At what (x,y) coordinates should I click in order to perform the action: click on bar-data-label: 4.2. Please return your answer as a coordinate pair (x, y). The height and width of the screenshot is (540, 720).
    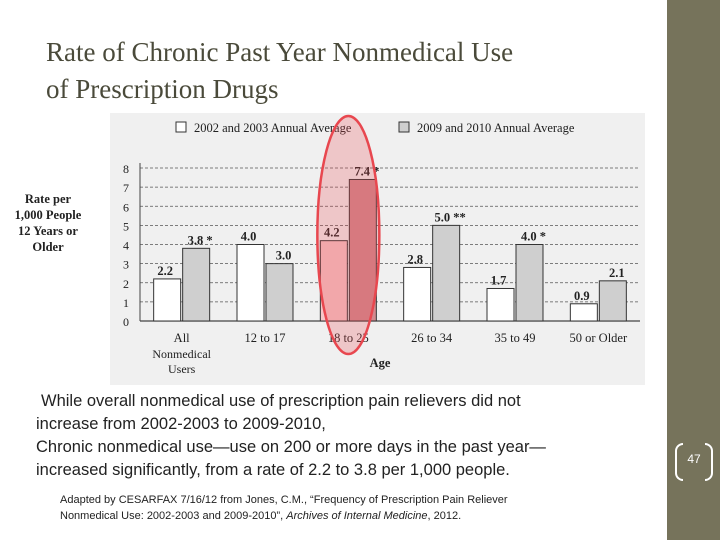
    Looking at the image, I should click on (332, 233).